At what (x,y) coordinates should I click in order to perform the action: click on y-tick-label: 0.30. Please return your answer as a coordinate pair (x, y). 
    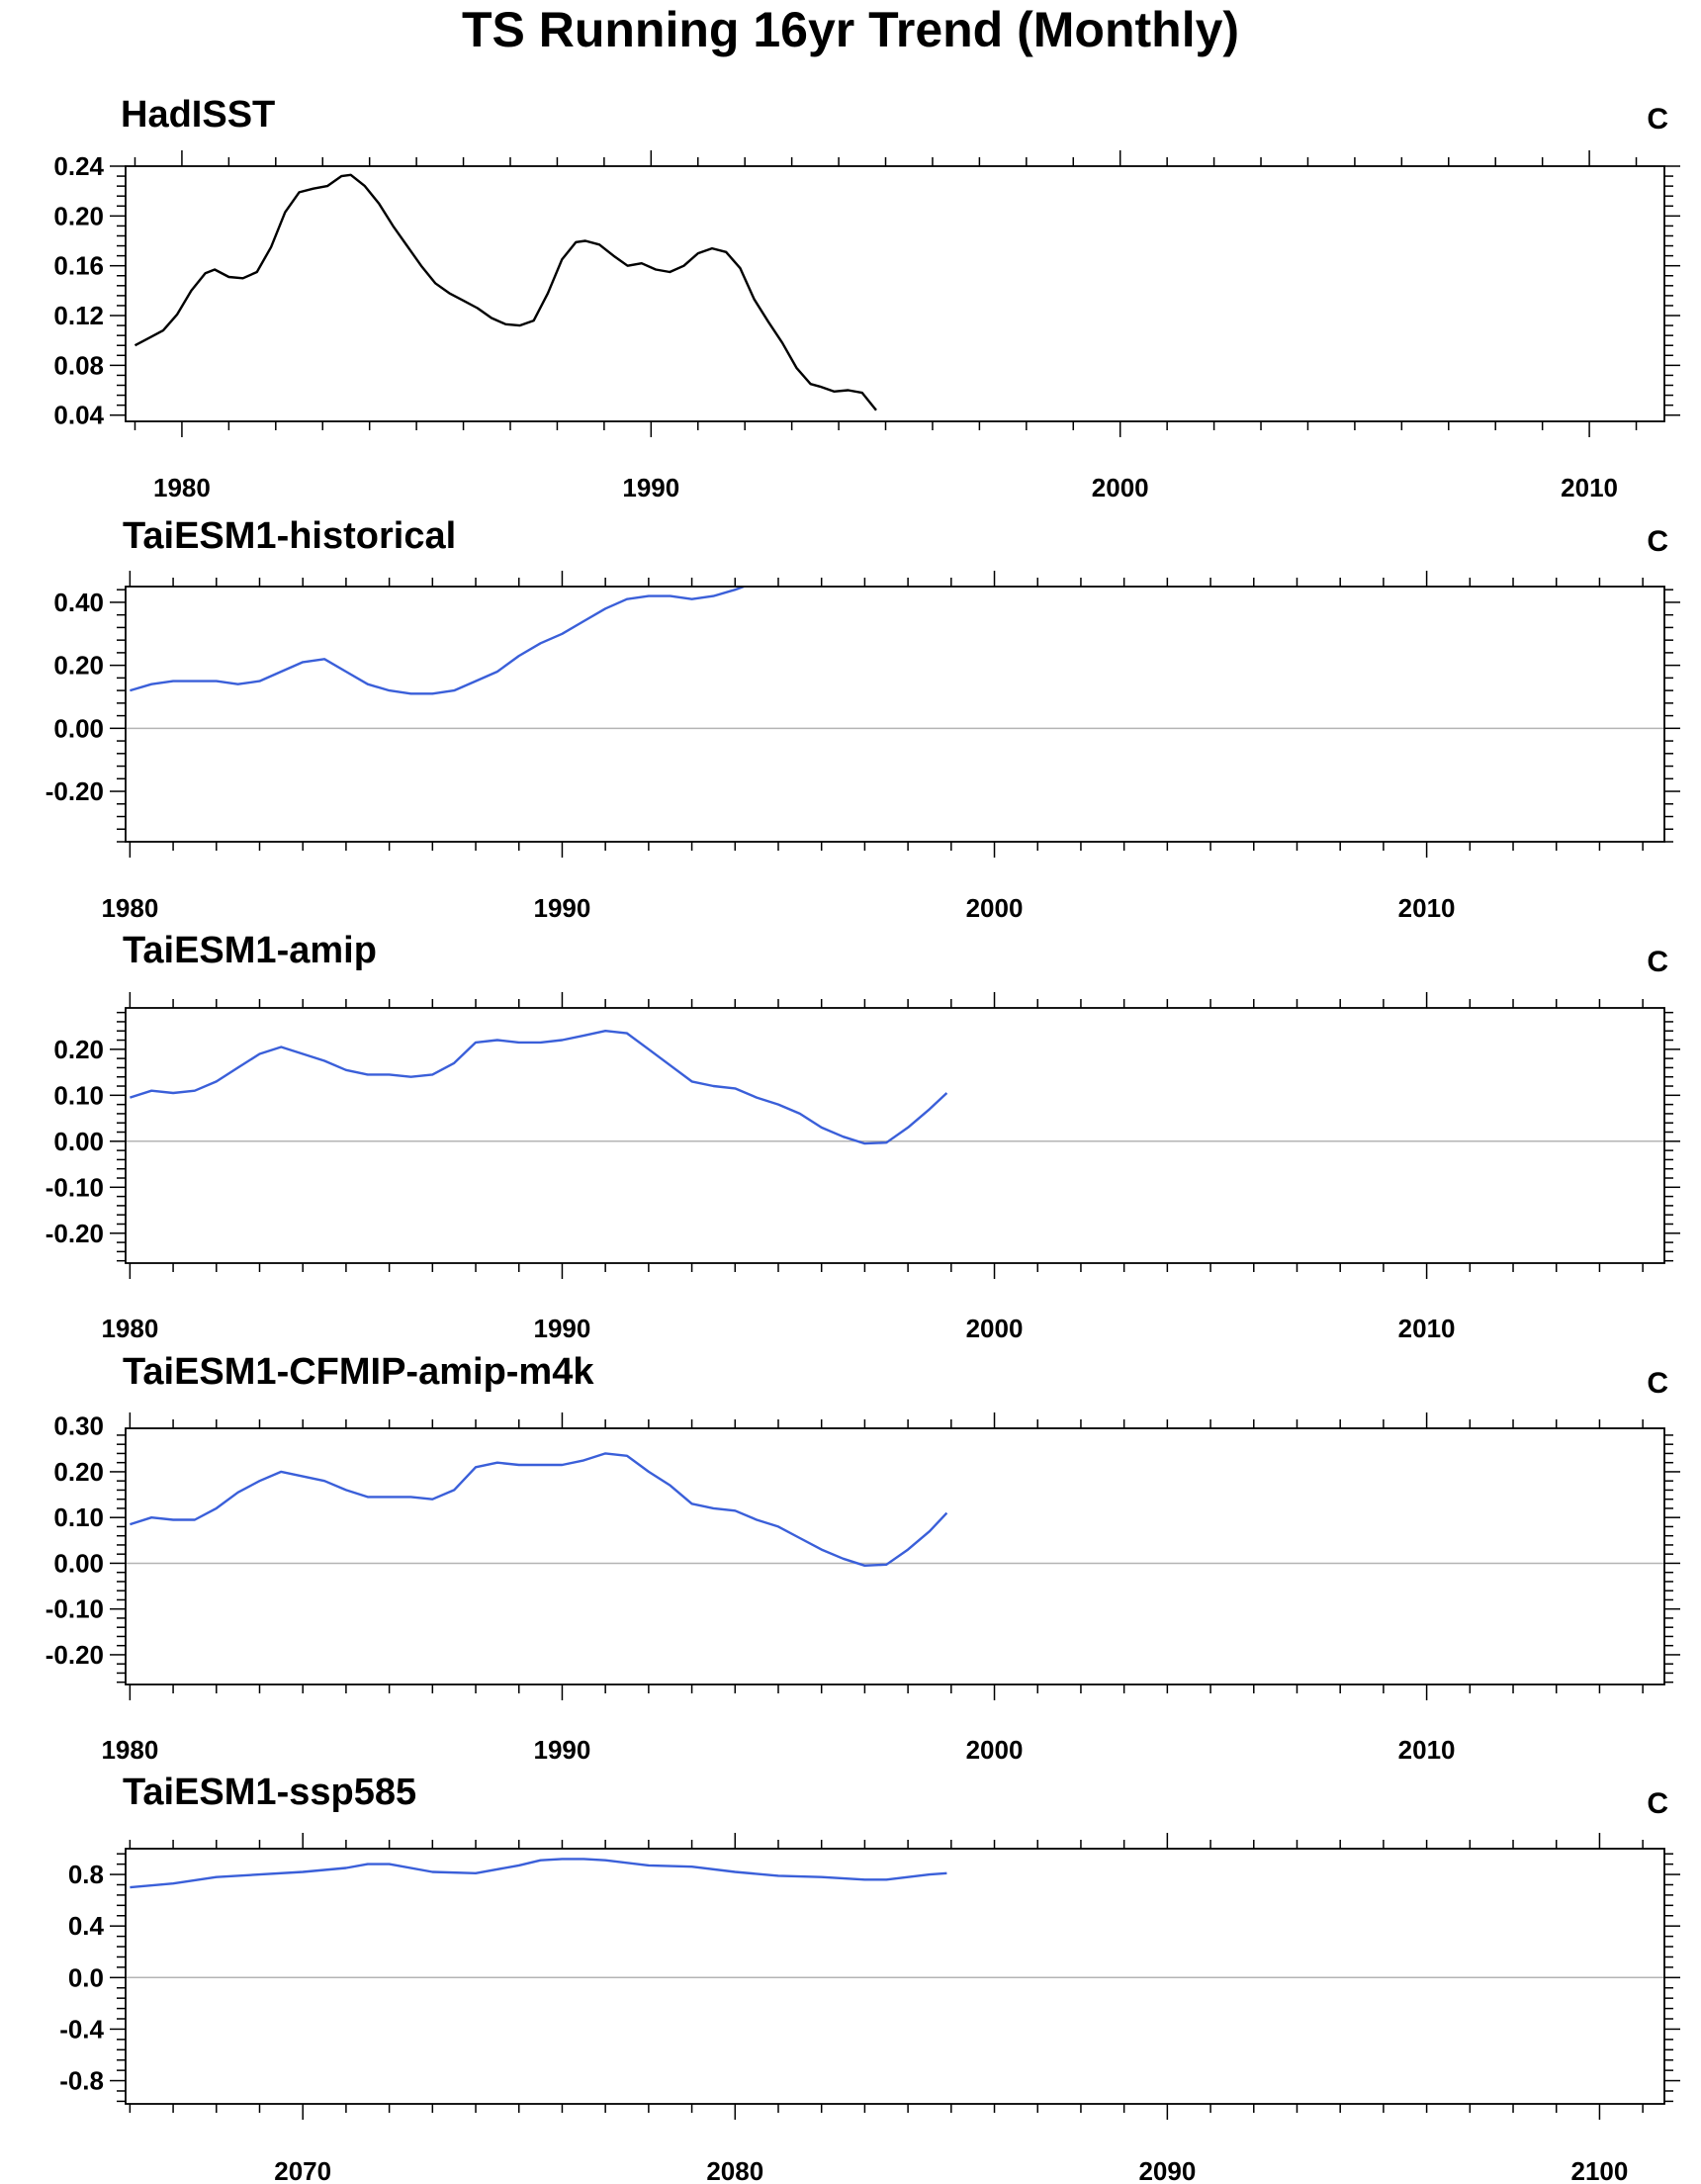
    Looking at the image, I should click on (79, 1426).